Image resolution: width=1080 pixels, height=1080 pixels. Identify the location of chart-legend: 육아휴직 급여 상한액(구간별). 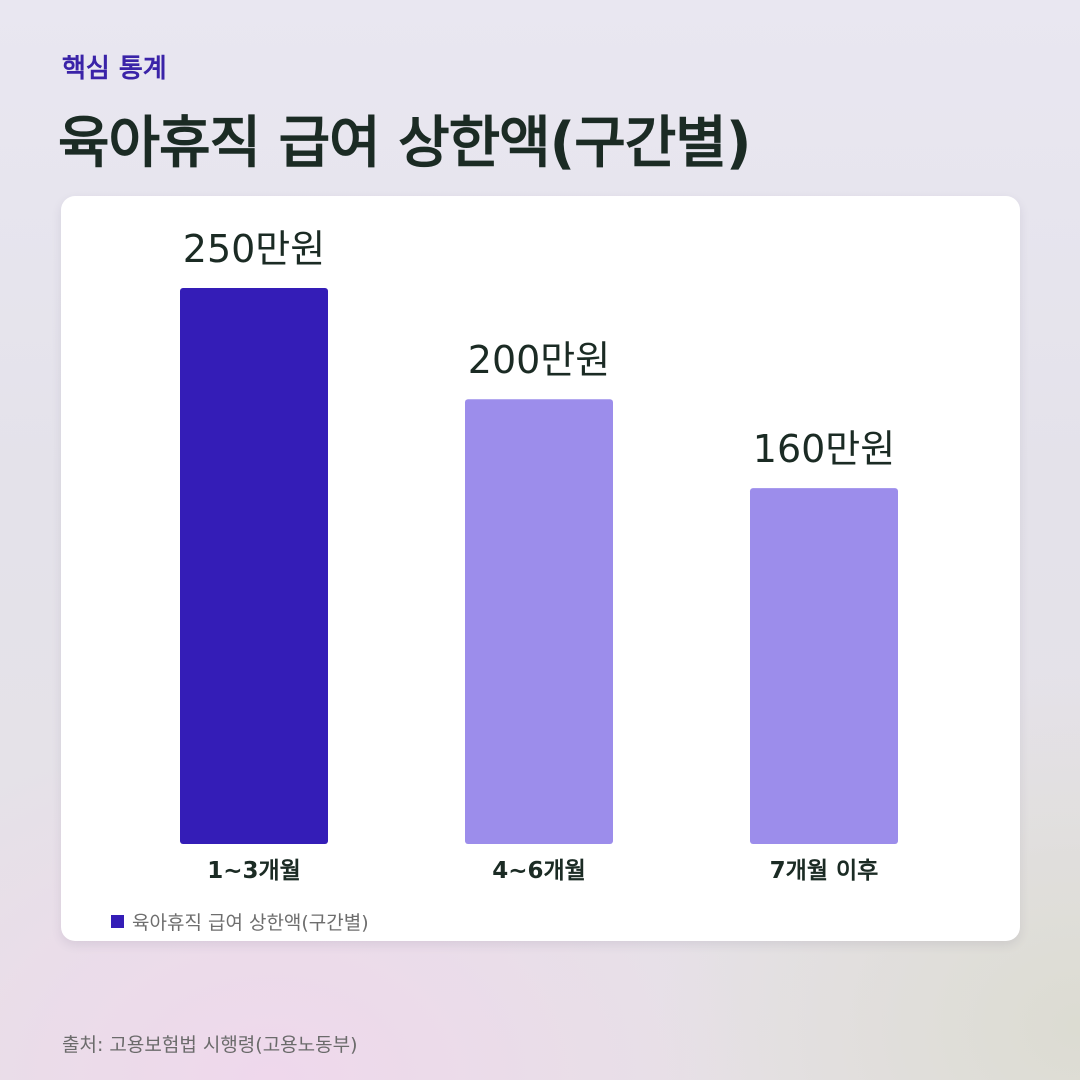
(240, 921).